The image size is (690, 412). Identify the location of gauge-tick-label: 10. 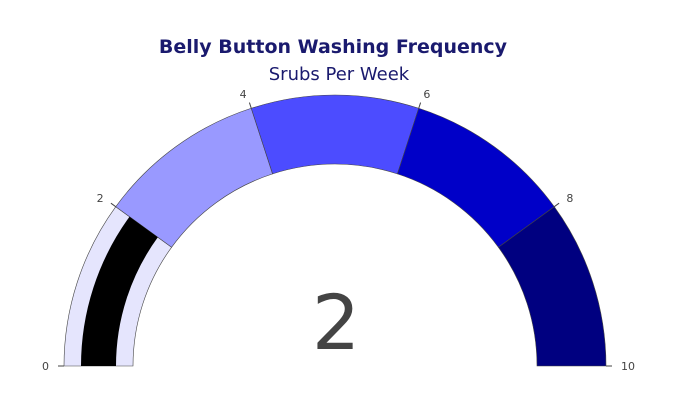
(628, 366).